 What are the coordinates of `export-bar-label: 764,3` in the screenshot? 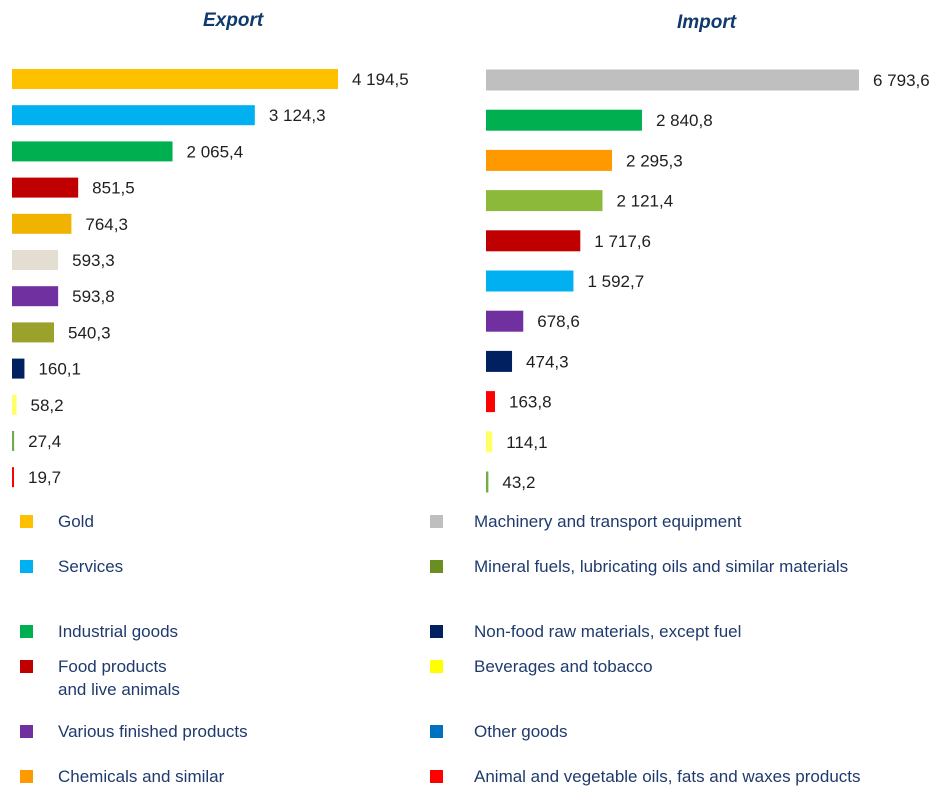 It's located at (106, 224).